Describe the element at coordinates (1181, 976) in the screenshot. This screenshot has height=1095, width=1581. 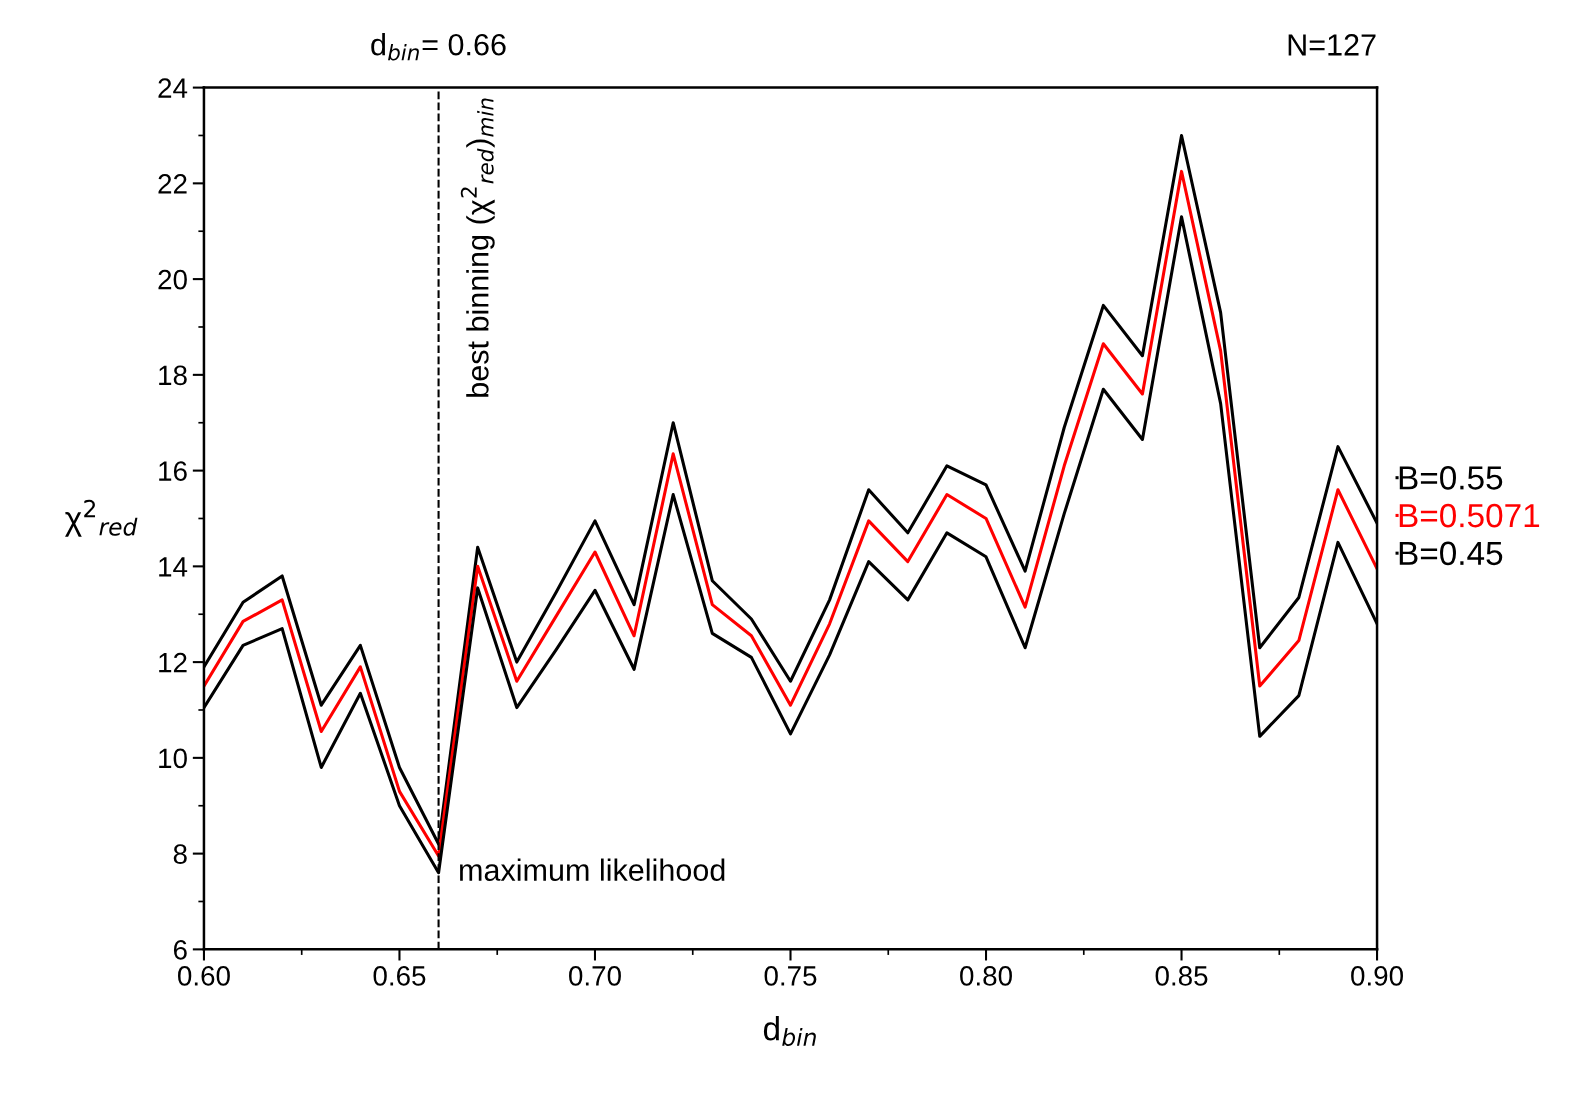
I see `x-tick-label: 0.85` at that location.